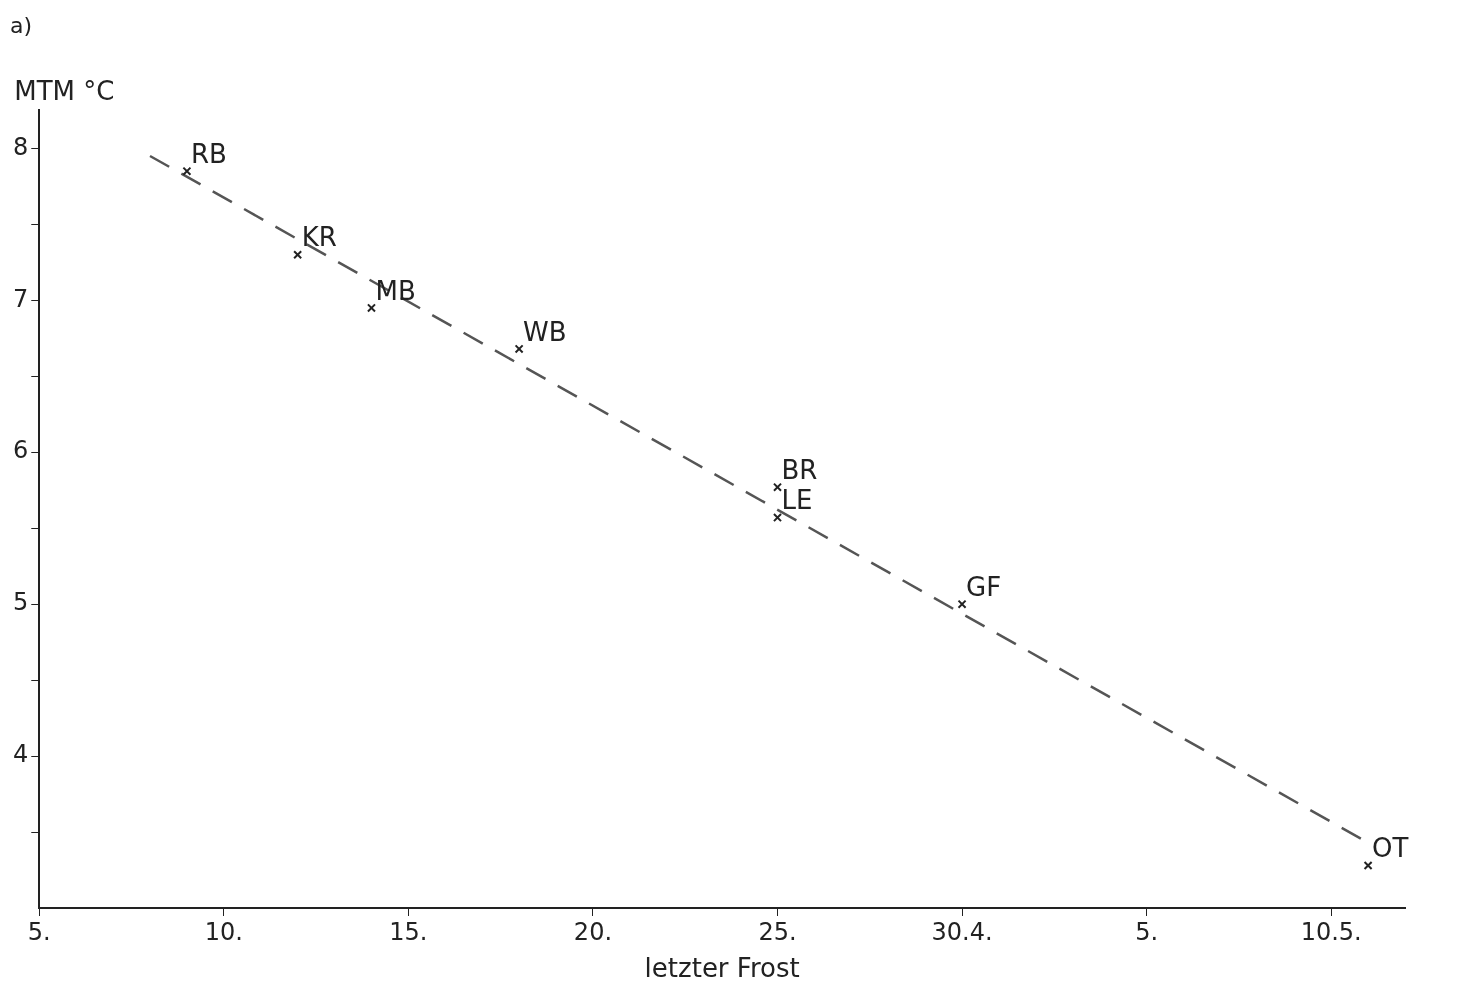  Describe the element at coordinates (962, 931) in the screenshot. I see `x-tick-label: 30.4.` at that location.